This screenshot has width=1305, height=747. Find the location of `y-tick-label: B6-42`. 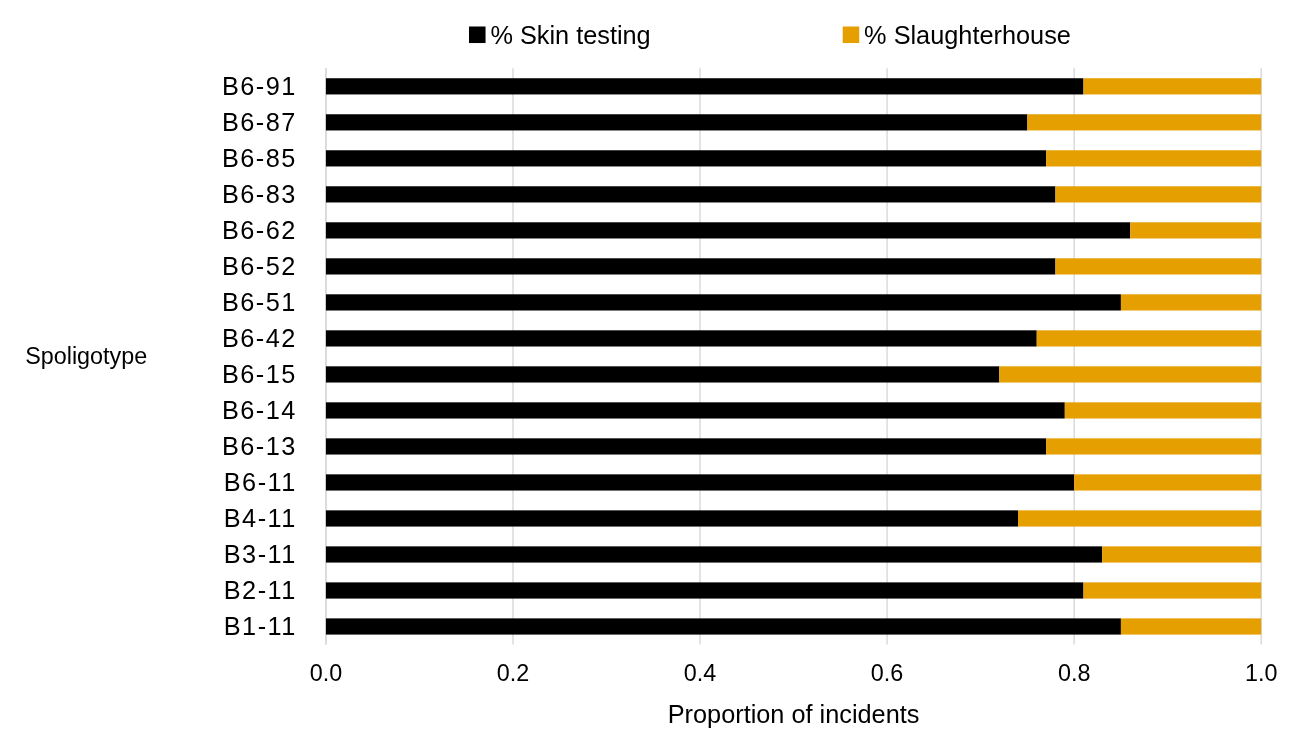

y-tick-label: B6-42 is located at coordinates (259, 338).